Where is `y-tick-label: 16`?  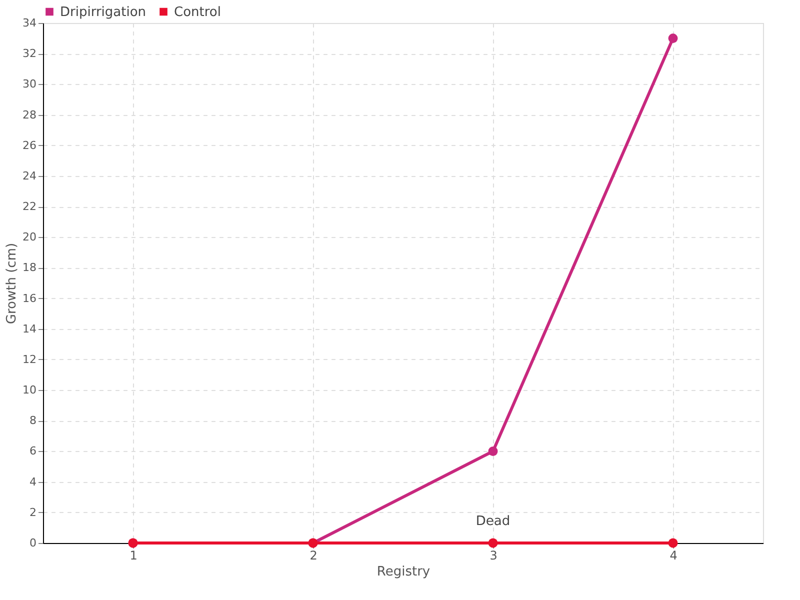
y-tick-label: 16 is located at coordinates (29, 298).